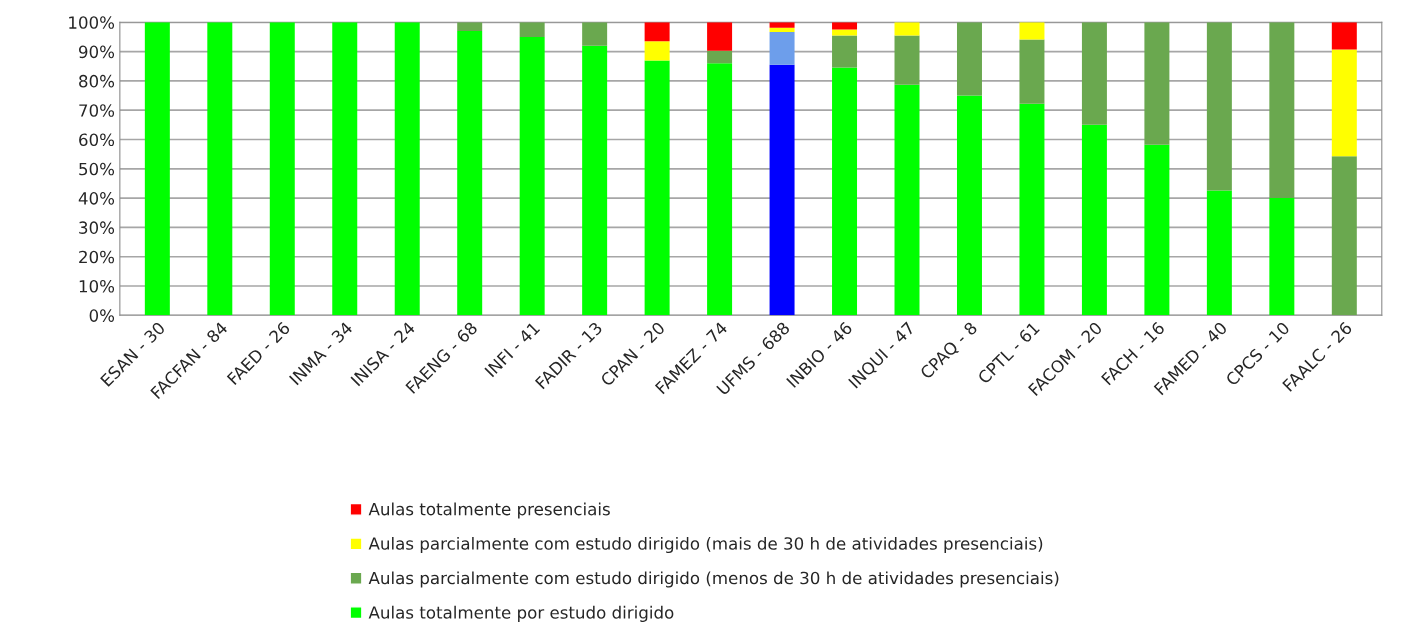  What do you see at coordinates (489, 510) in the screenshot?
I see `legend-label: Aulas totalmente presenciais` at bounding box center [489, 510].